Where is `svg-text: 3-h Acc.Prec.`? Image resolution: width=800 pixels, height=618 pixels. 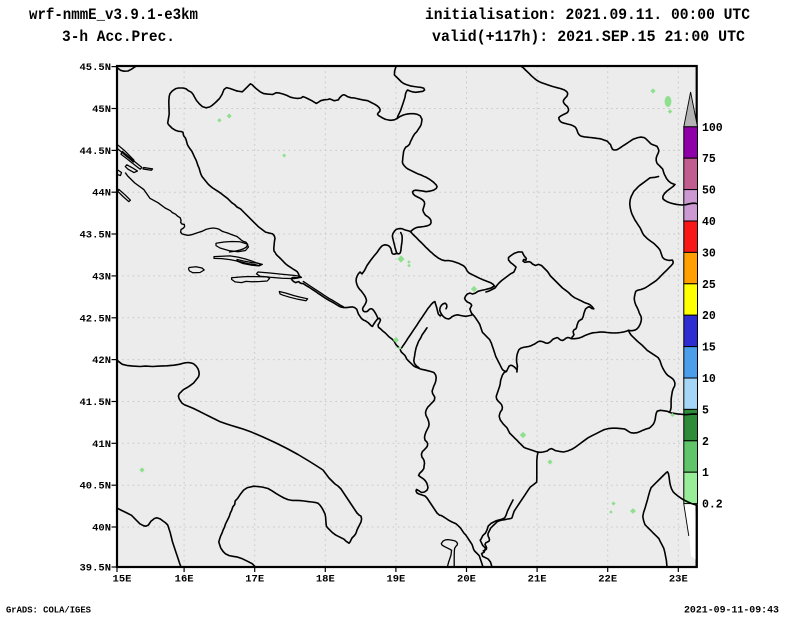 svg-text: 3-h Acc.Prec. is located at coordinates (118, 37).